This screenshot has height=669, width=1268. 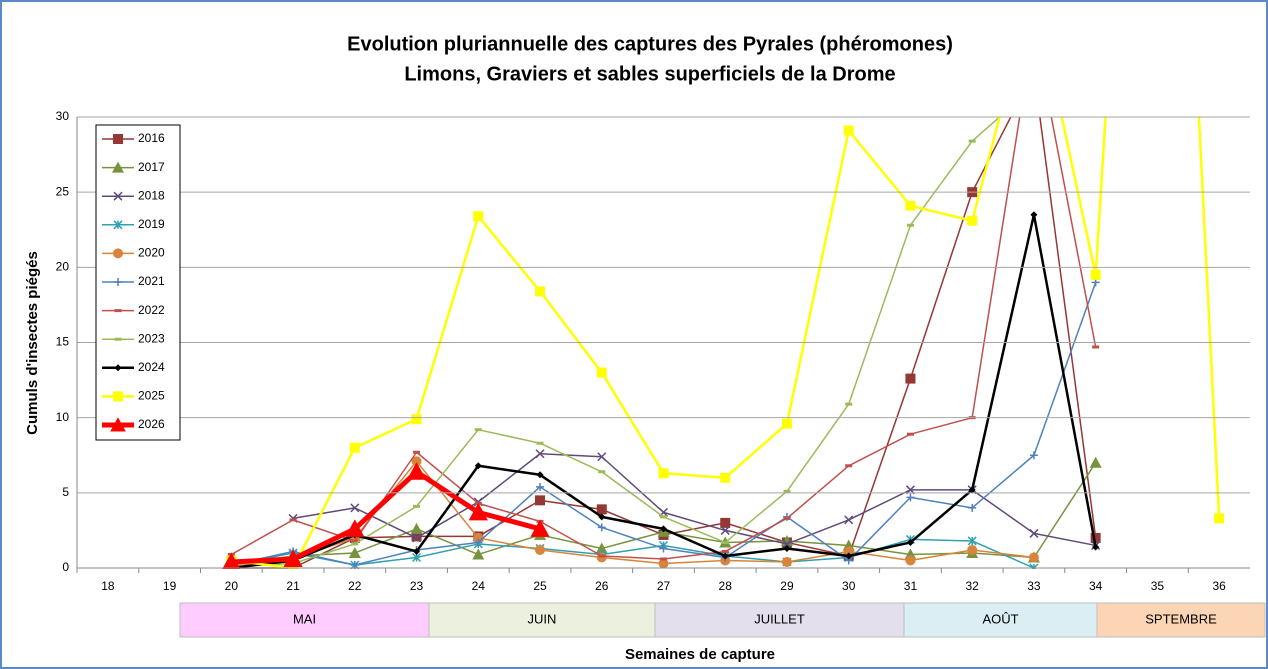 What do you see at coordinates (151, 195) in the screenshot?
I see `legend-label: 2018` at bounding box center [151, 195].